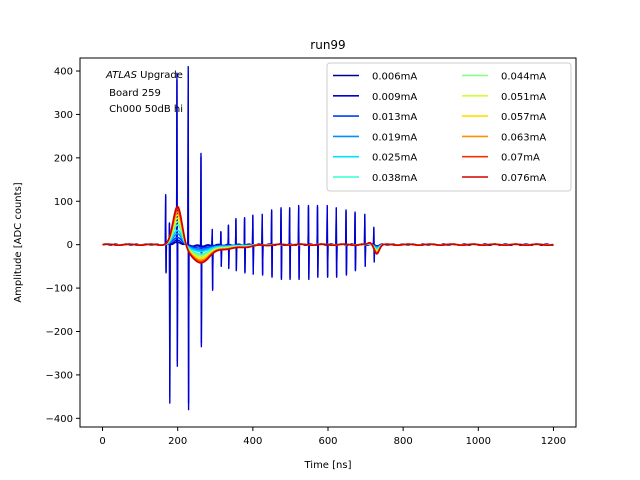  What do you see at coordinates (63, 115) in the screenshot?
I see `y-tick-label: 300` at bounding box center [63, 115].